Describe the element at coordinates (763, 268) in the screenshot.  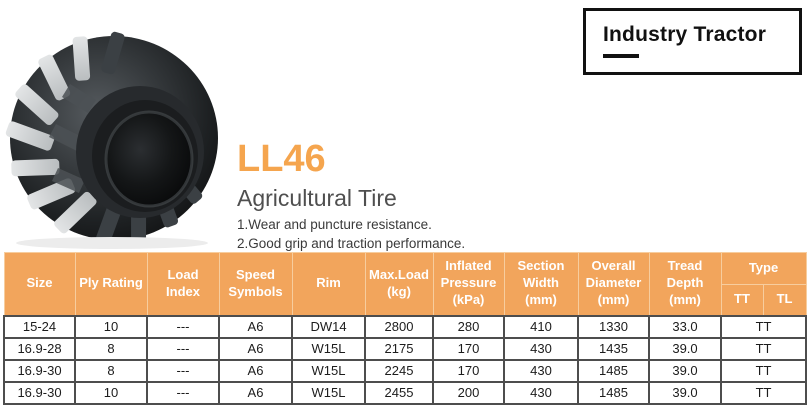
I see `col-header-type: Type` at that location.